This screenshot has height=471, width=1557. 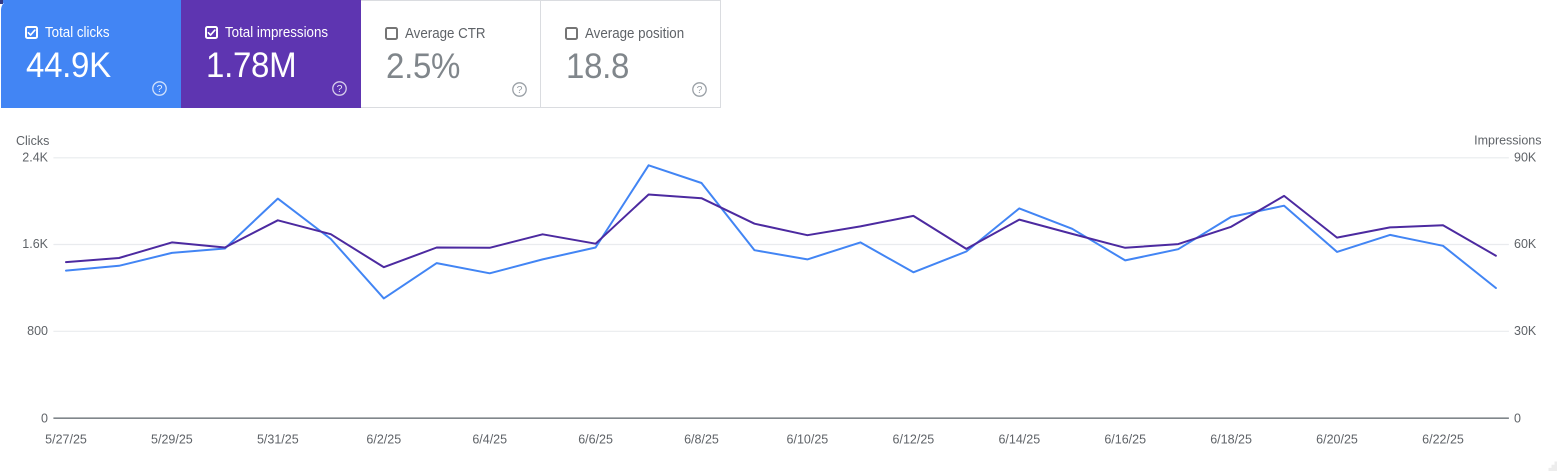 What do you see at coordinates (383, 440) in the screenshot?
I see `svg-text: 6/2/25` at bounding box center [383, 440].